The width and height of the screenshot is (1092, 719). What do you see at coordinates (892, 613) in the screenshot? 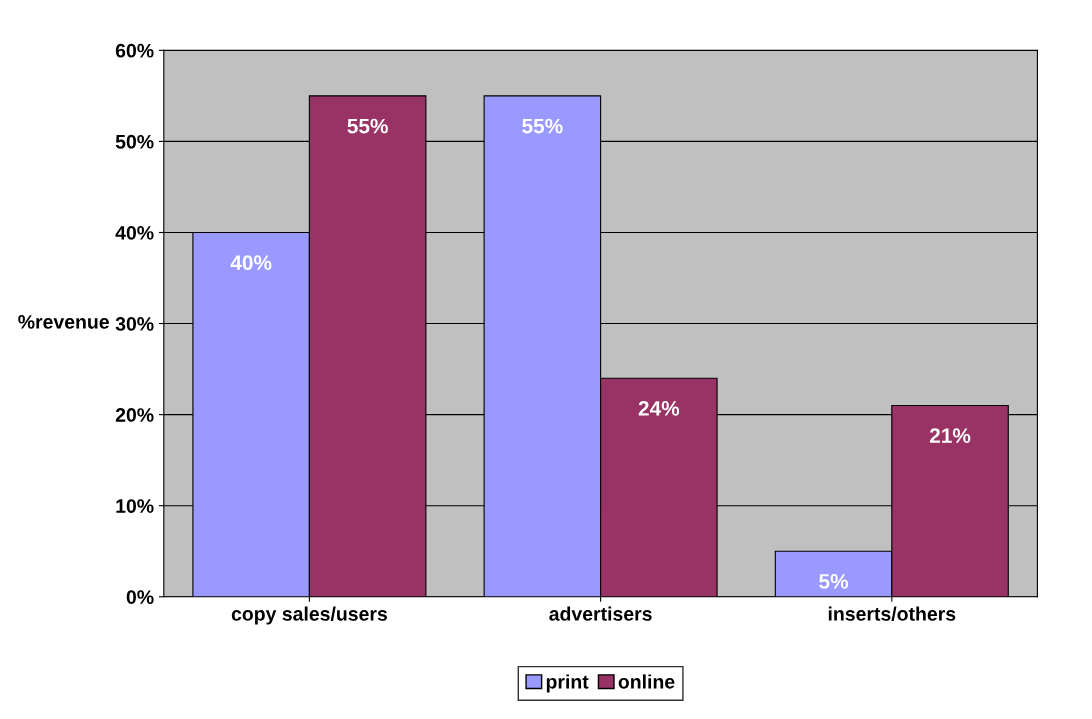
I see `x-tick-label: inserts/others` at bounding box center [892, 613].